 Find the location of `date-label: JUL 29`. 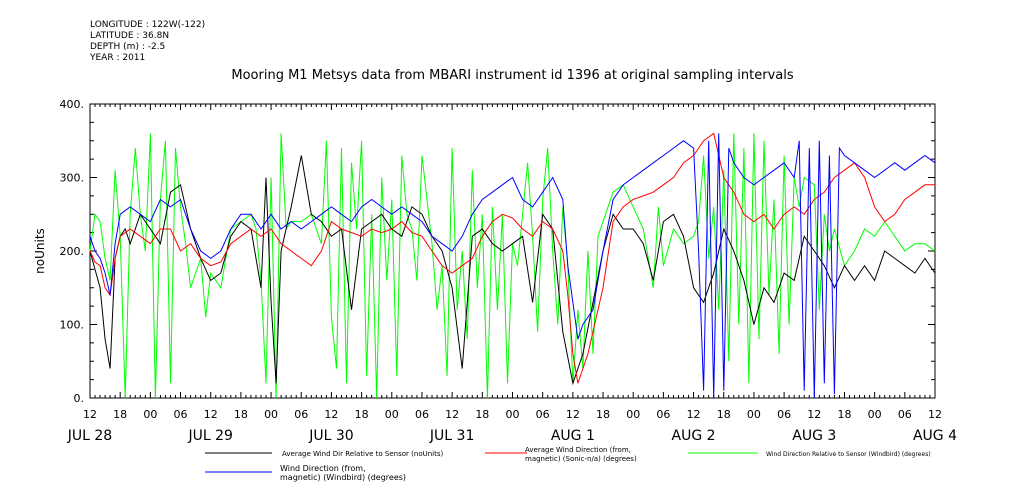

date-label: JUL 29 is located at coordinates (209, 436).